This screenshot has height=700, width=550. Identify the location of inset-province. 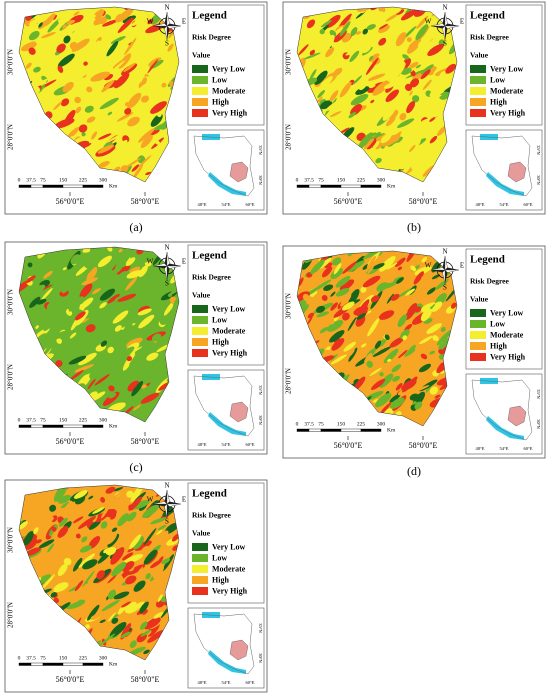
(239, 172).